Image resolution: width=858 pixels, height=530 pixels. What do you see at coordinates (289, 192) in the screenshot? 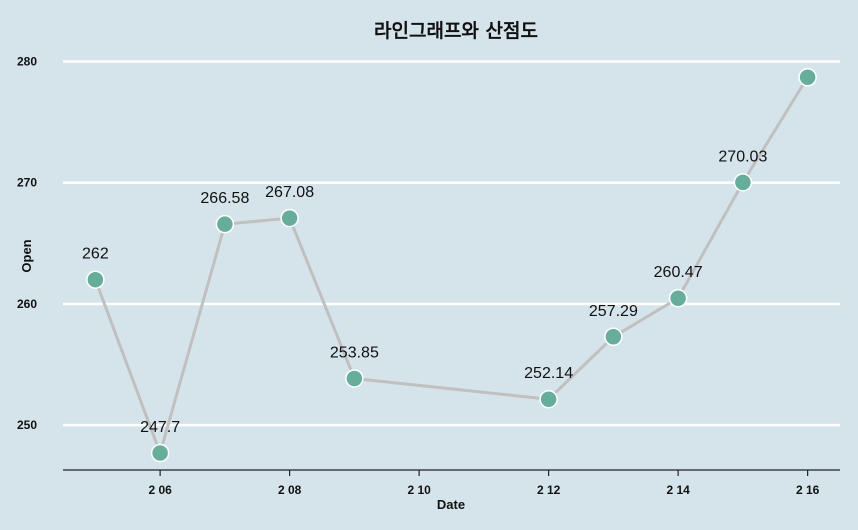
I see `data-label: 267.08` at bounding box center [289, 192].